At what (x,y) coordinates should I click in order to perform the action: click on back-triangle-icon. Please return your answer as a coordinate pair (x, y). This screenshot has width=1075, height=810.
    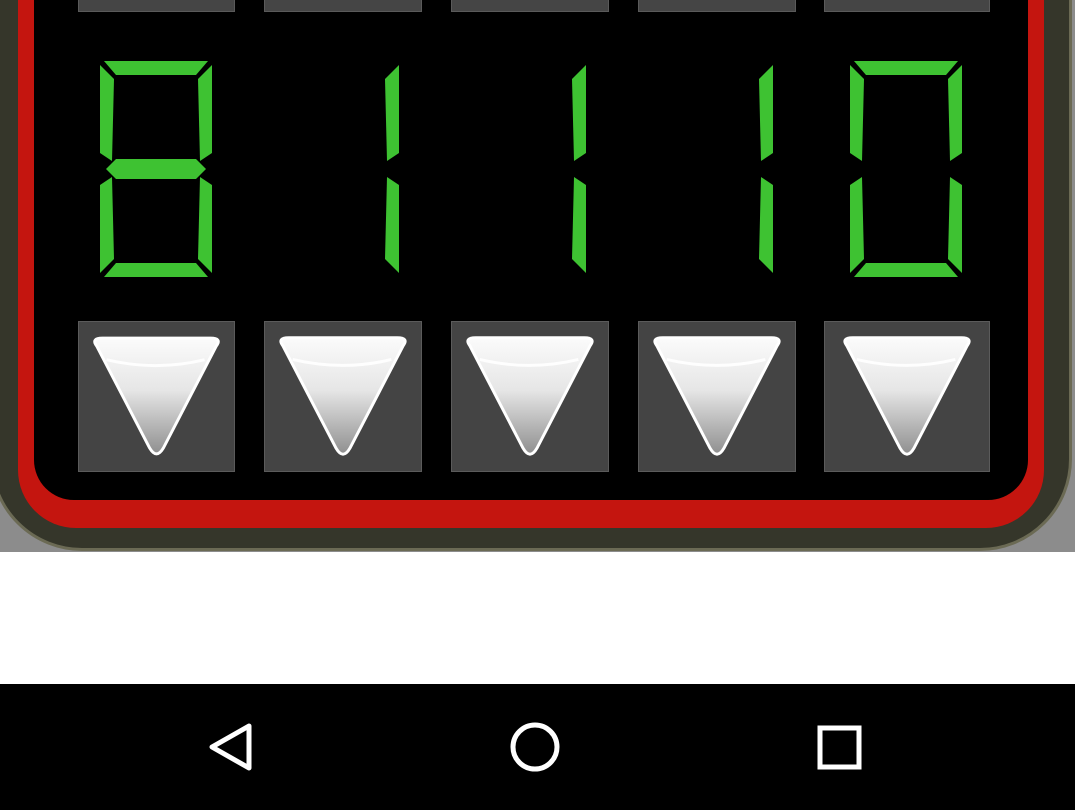
    Looking at the image, I should click on (230, 747).